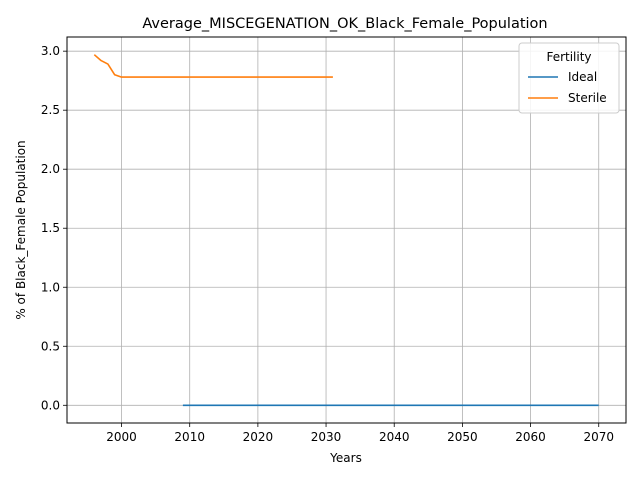 The width and height of the screenshot is (640, 480). Describe the element at coordinates (568, 57) in the screenshot. I see `legend-title: Fertility` at that location.